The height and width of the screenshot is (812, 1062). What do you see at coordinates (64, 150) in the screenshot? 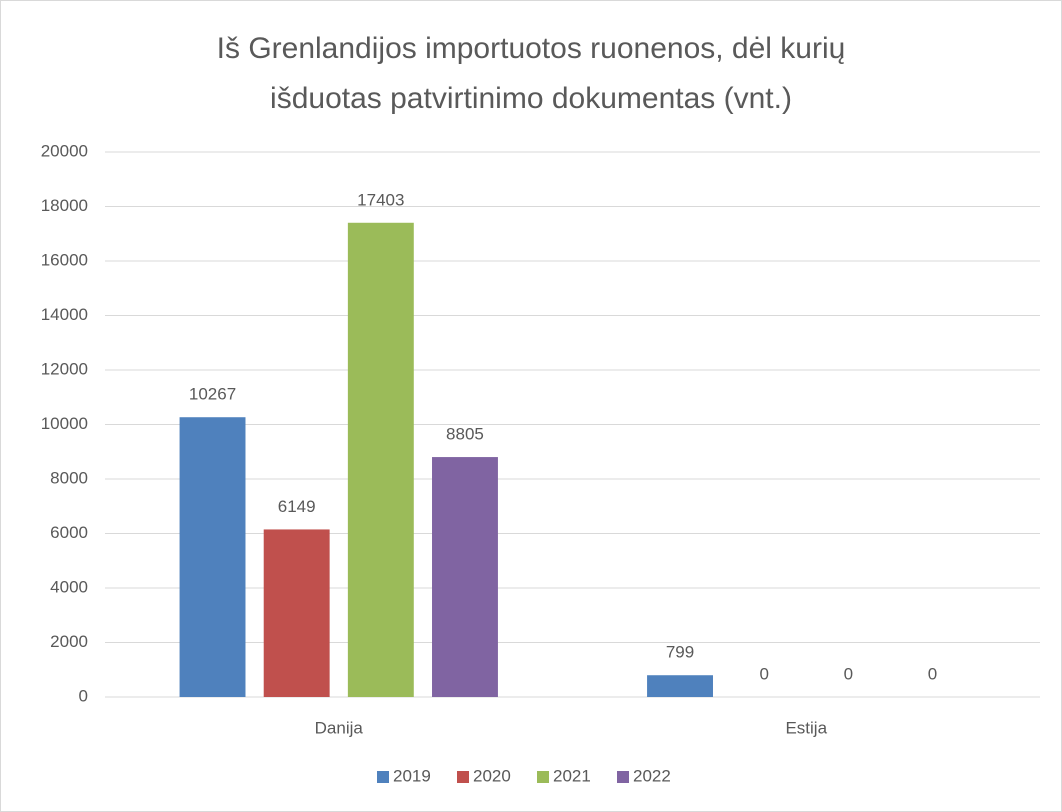
I see `y-tick-label: 20000` at bounding box center [64, 150].